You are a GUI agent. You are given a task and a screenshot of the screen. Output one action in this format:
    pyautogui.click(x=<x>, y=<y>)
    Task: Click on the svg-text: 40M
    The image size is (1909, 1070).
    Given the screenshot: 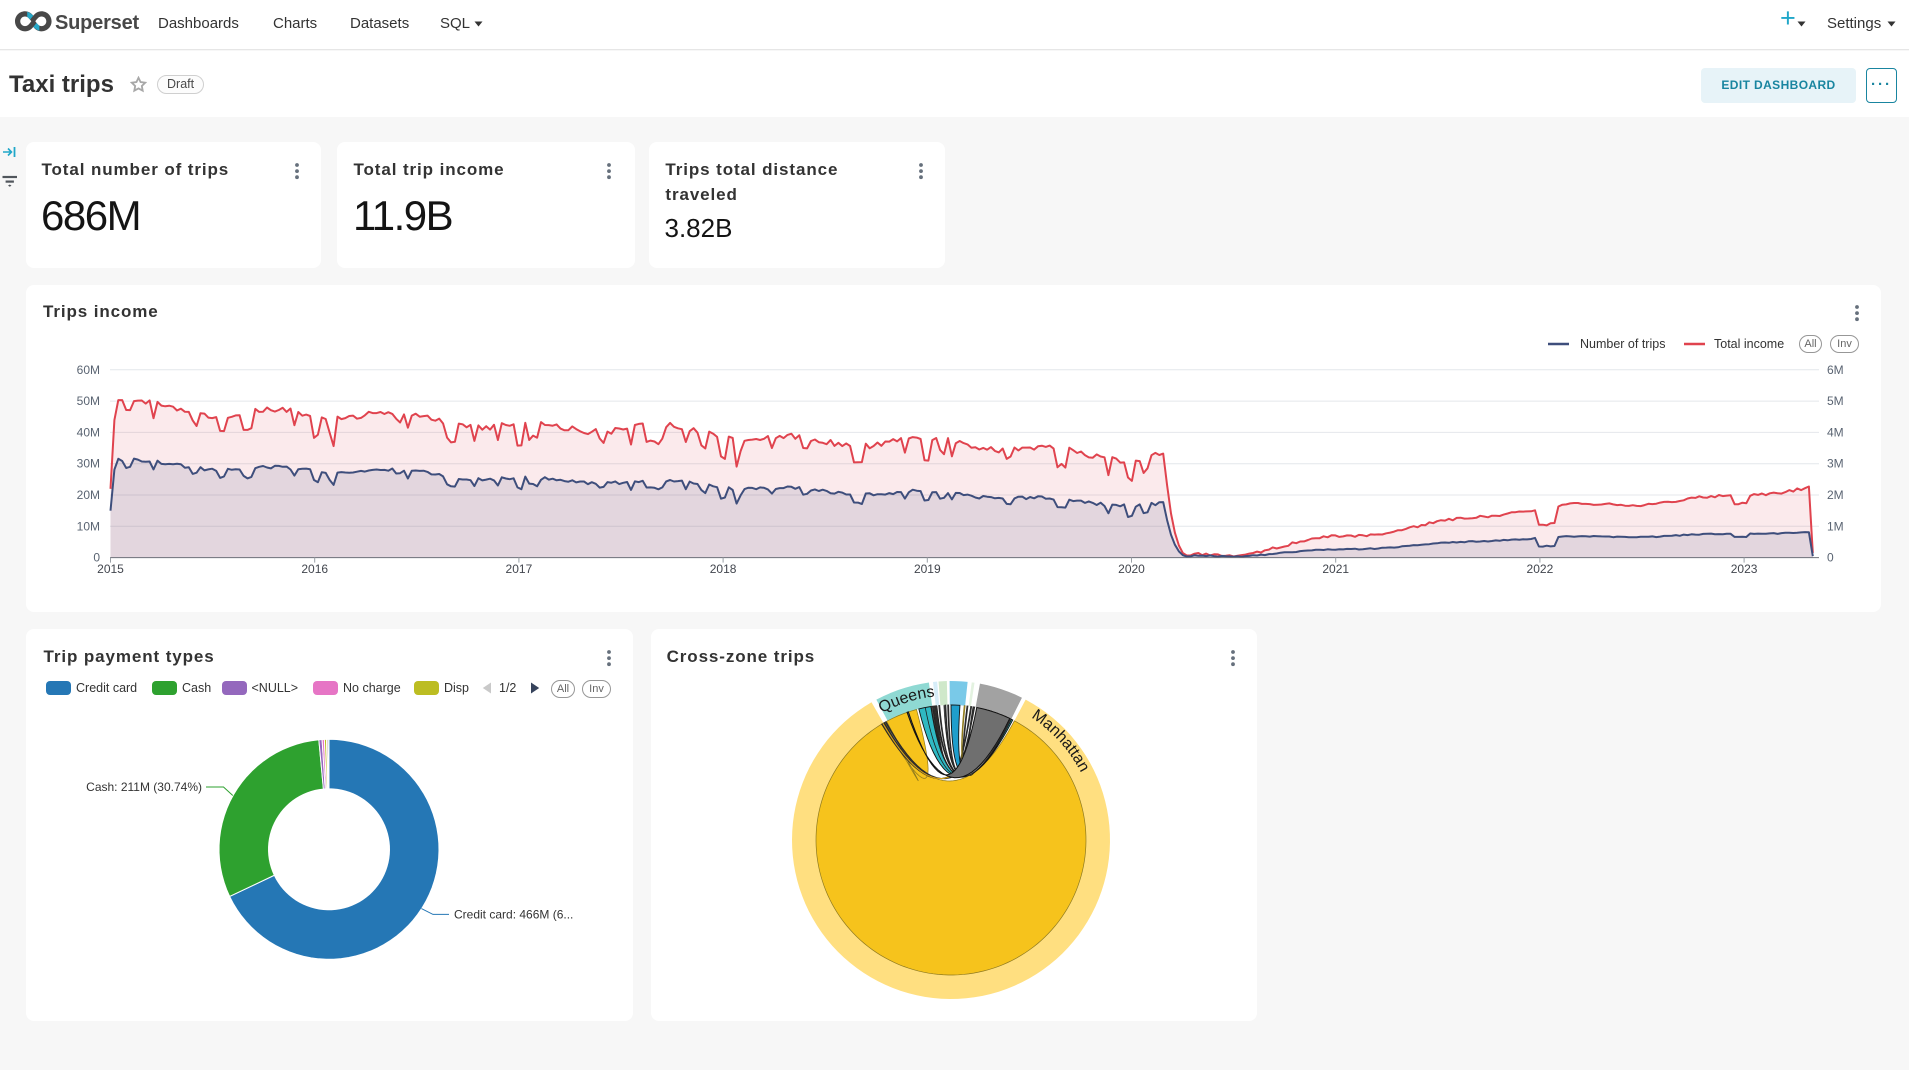 What is the action you would take?
    pyautogui.click(x=88, y=432)
    